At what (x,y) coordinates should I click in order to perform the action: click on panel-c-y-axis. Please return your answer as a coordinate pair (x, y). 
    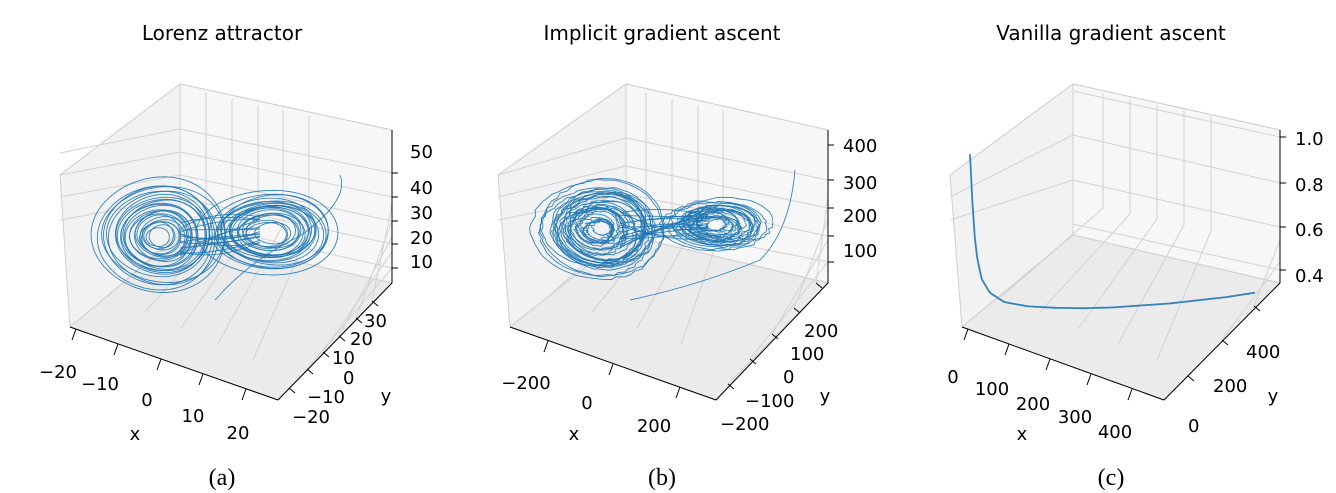
    Looking at the image, I should click on (1222, 341).